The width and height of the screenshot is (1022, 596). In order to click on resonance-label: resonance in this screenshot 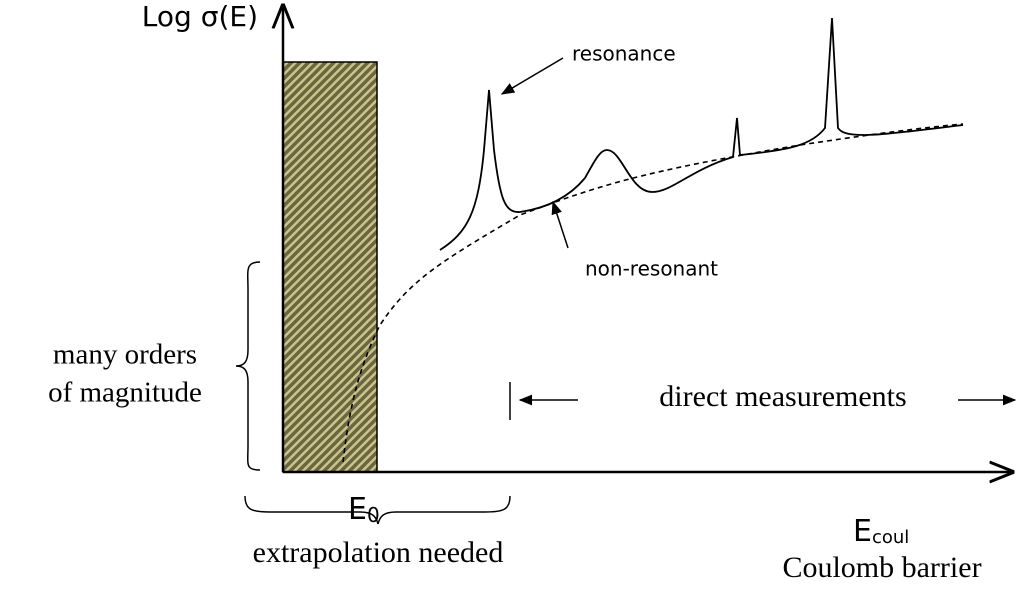, I will do `click(624, 54)`.